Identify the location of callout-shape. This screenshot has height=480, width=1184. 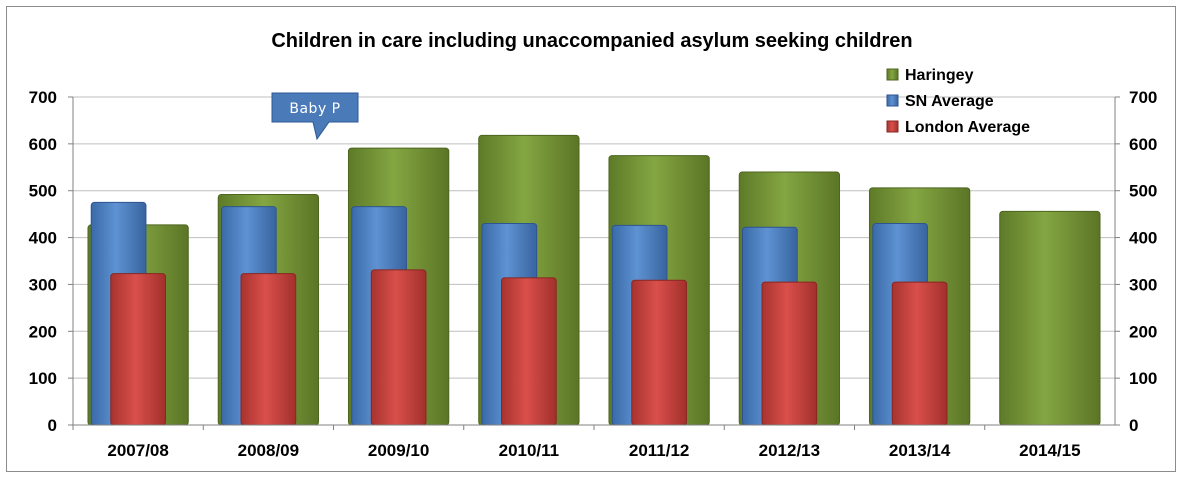
(315, 116).